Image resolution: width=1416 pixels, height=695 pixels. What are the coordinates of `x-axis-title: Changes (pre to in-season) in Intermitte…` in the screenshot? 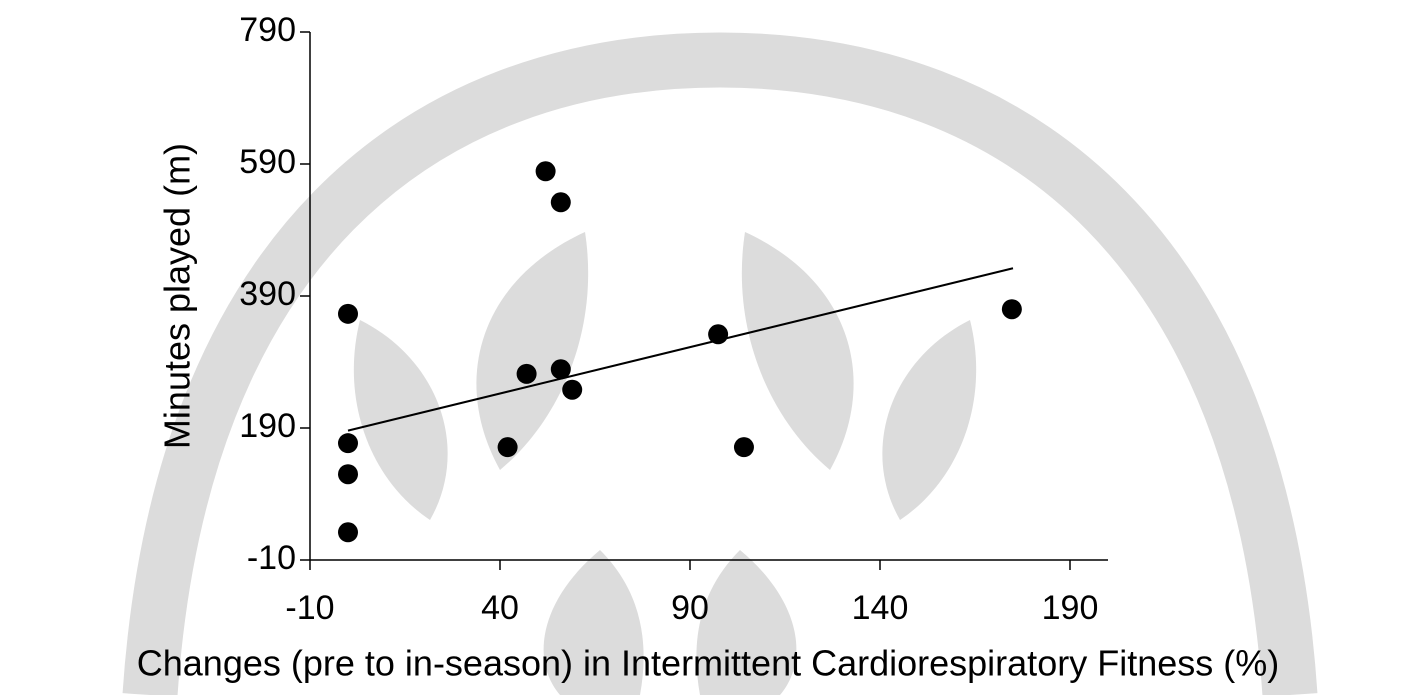 It's located at (708, 663).